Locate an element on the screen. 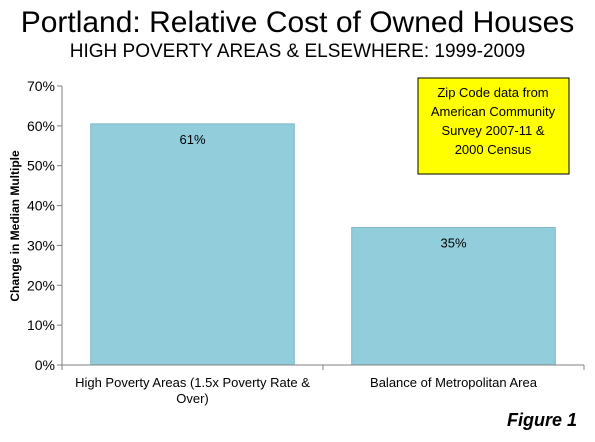 The image size is (595, 442). y-tick-label: 40% is located at coordinates (41, 206).